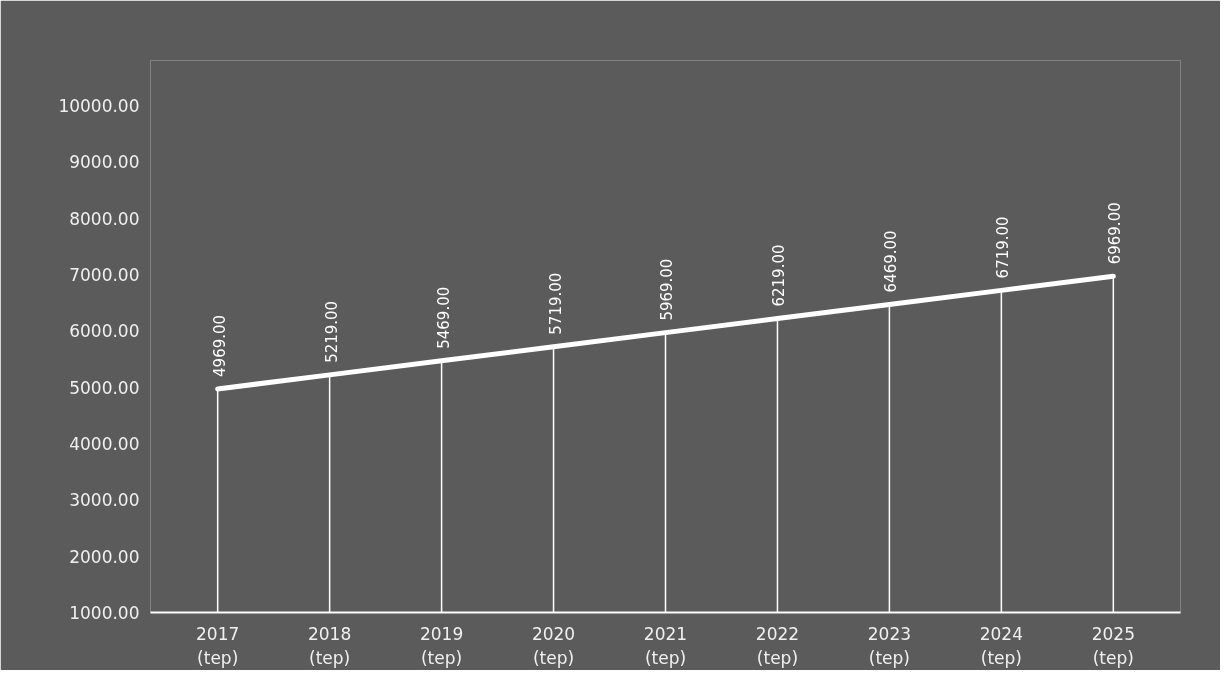  What do you see at coordinates (104, 613) in the screenshot?
I see `y-tick-label: 1000.00` at bounding box center [104, 613].